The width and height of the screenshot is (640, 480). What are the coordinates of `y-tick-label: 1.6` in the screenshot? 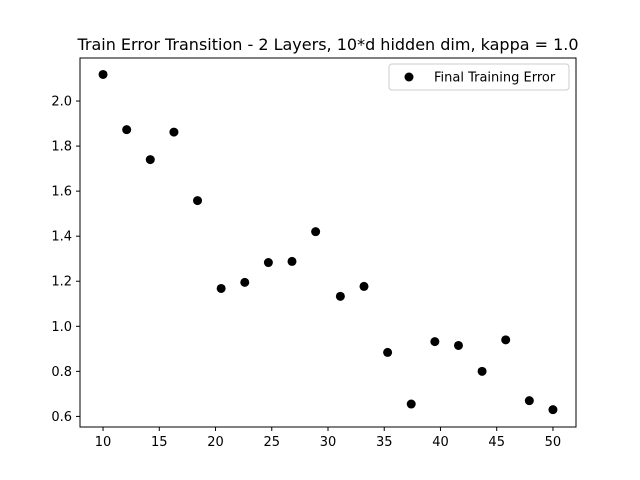 It's located at (61, 192).